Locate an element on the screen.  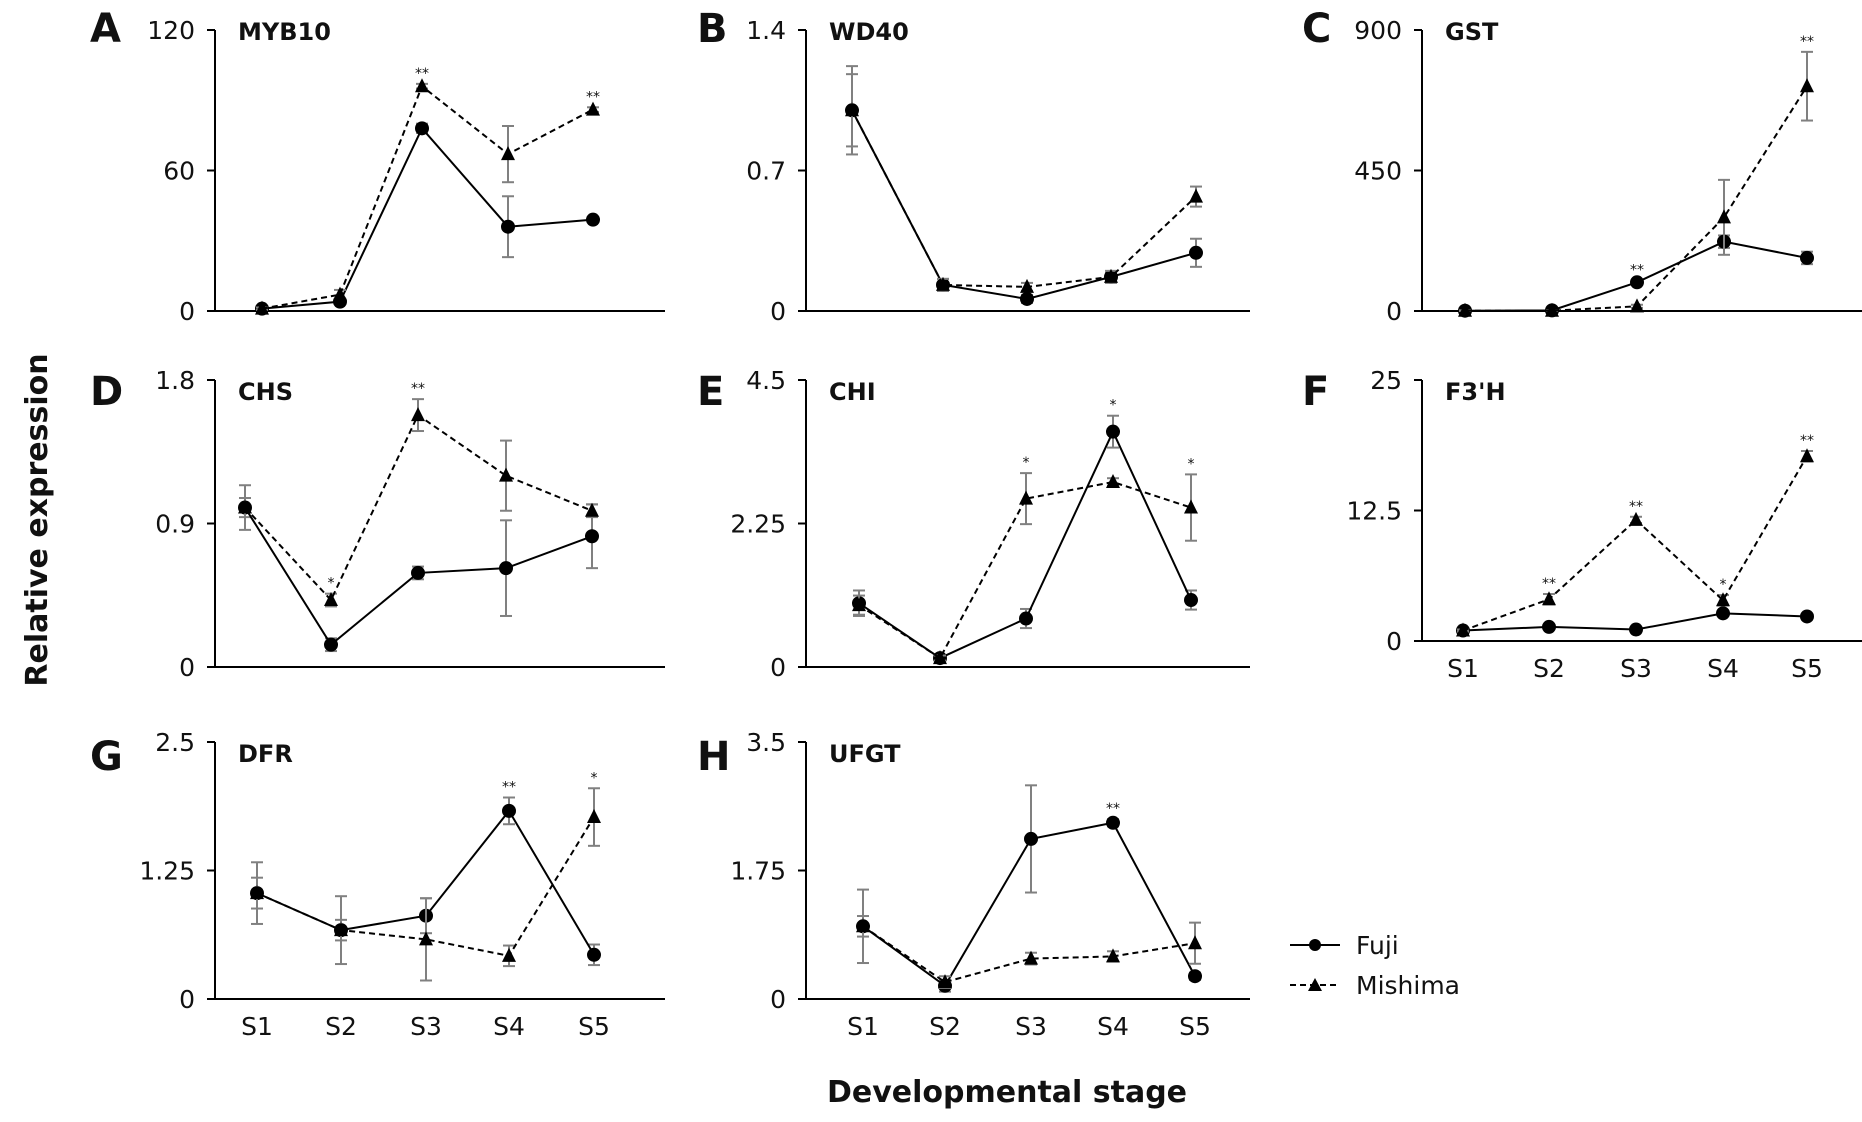
chart-panel-b: B WD40 0 0.7 1.4 is located at coordinates (973, 166).